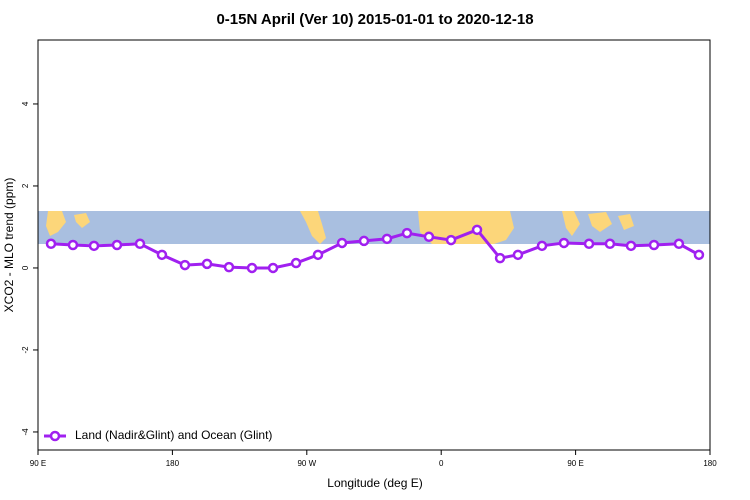  I want to click on x-axis-label: Longitude (deg E), so click(374, 483).